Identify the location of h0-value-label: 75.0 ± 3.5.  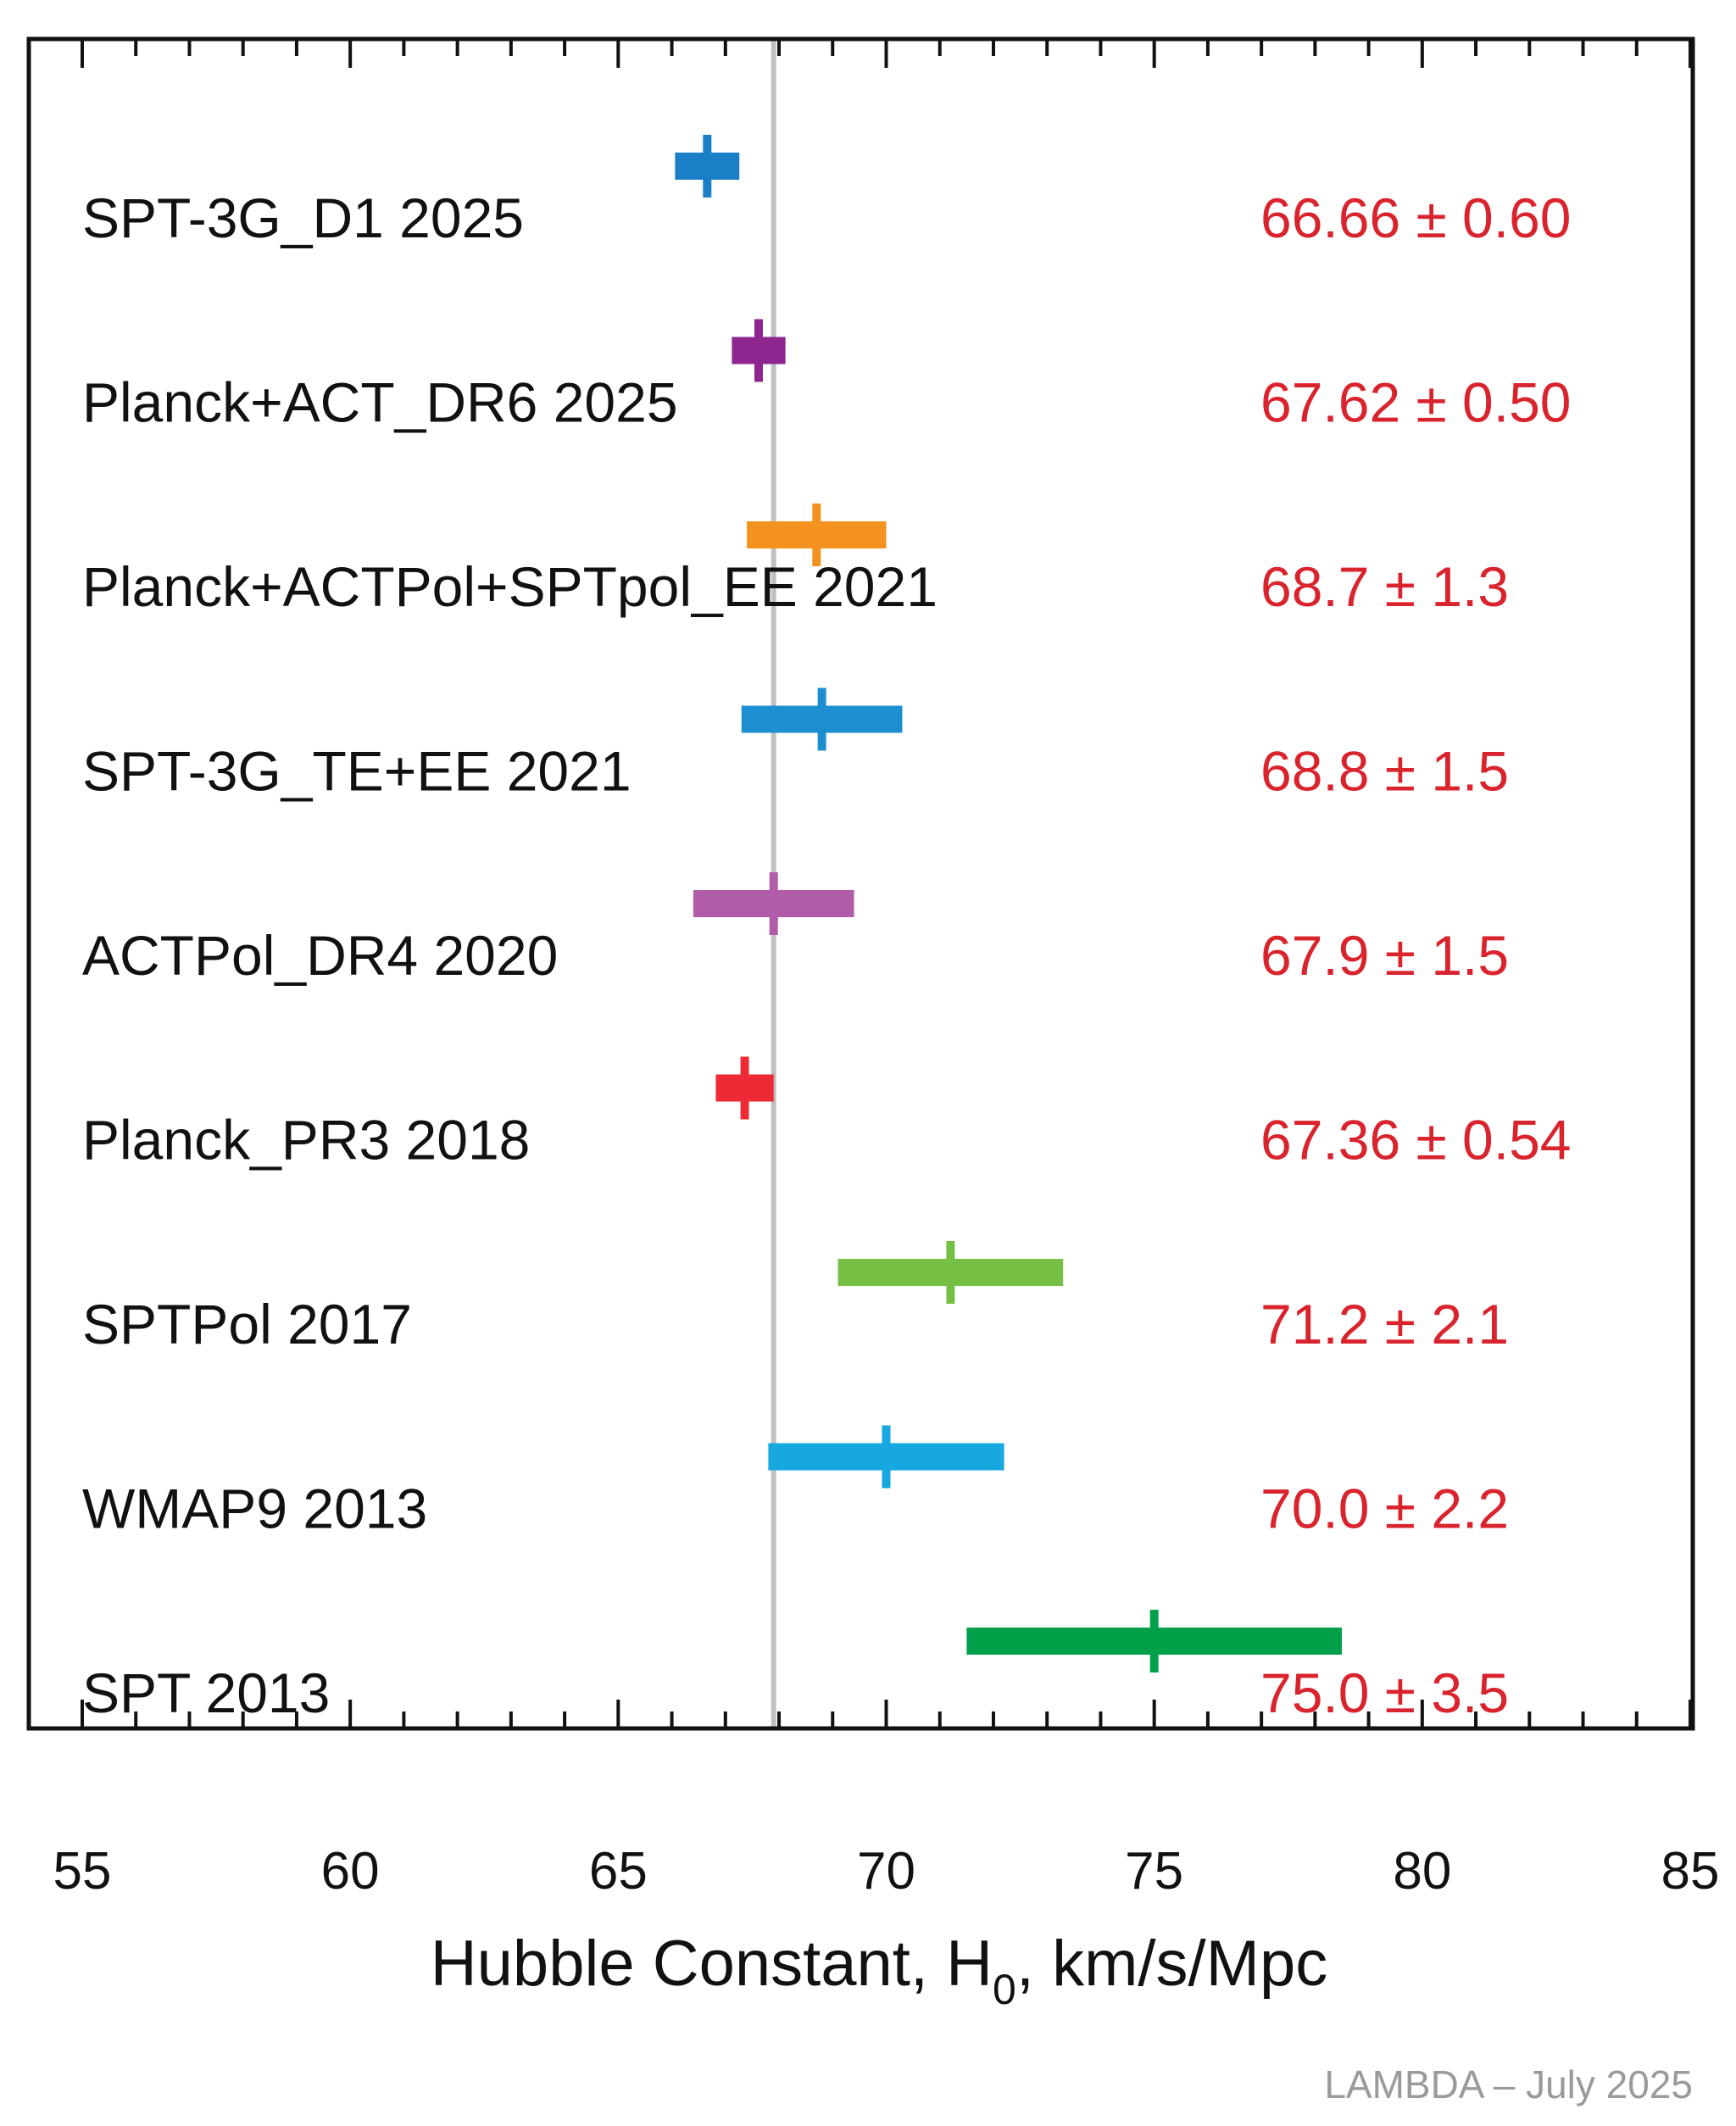
(1384, 1692).